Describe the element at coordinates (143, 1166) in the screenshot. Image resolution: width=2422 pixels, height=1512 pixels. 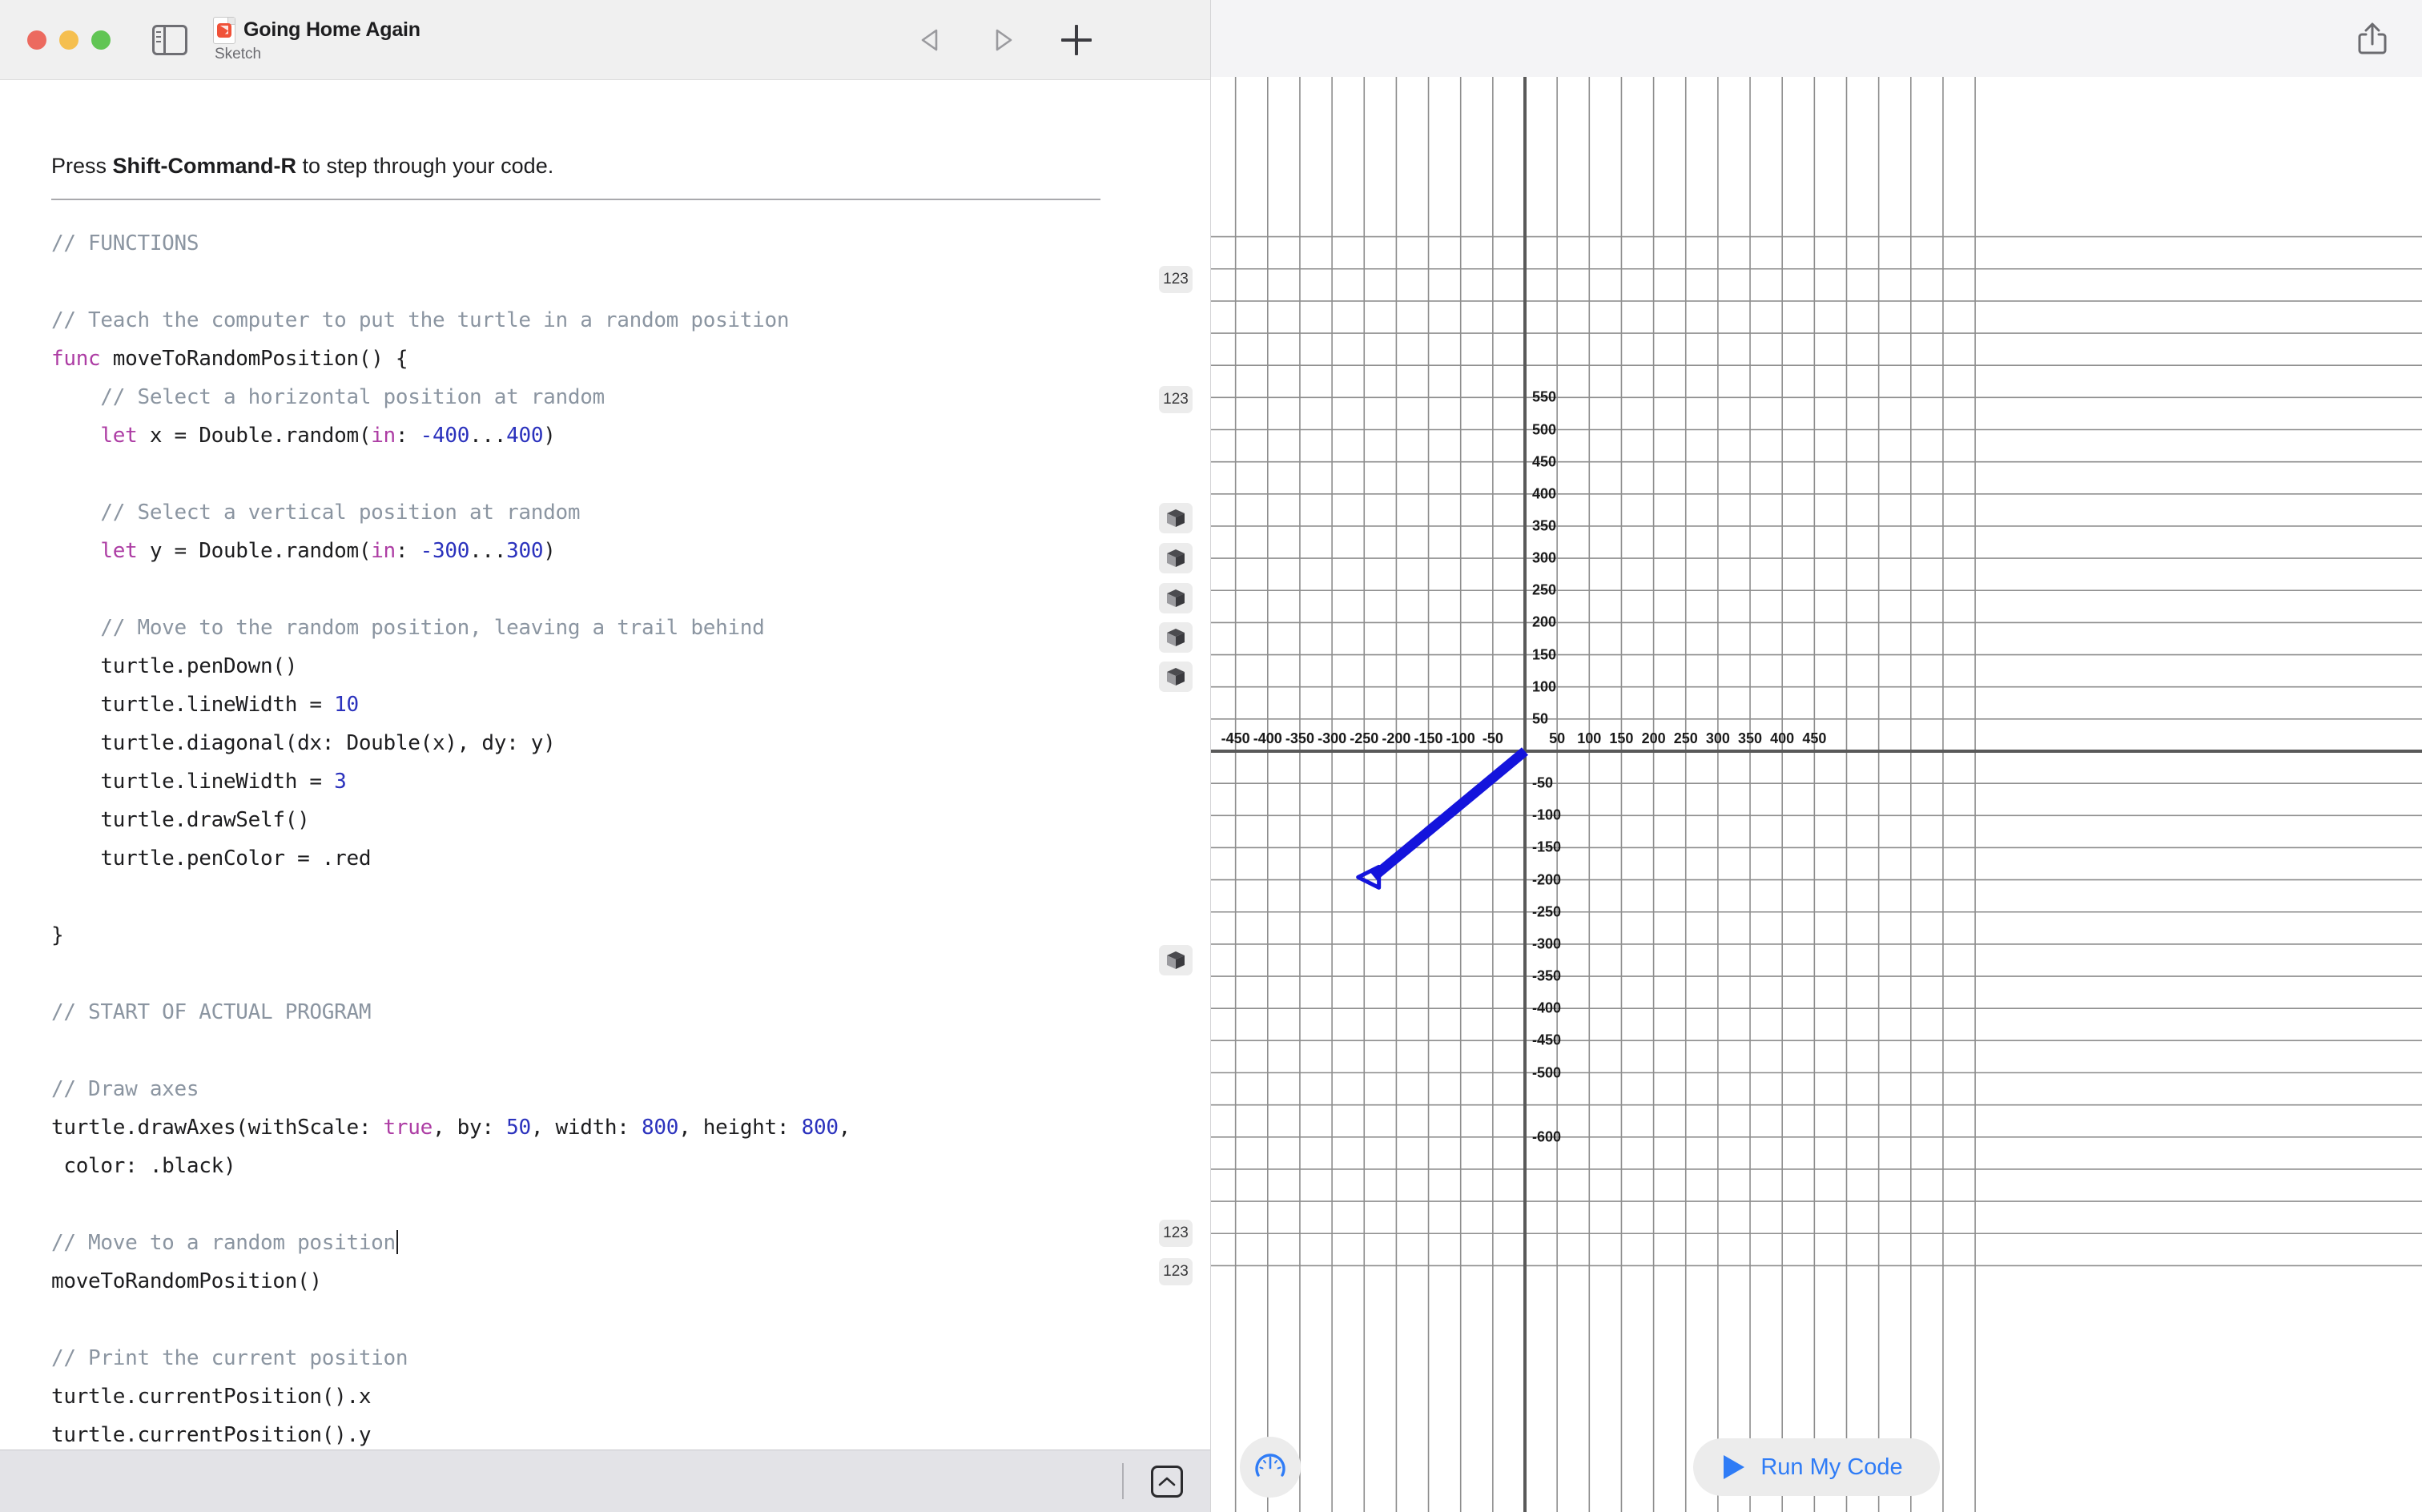
I see `code-line: color: .black)` at that location.